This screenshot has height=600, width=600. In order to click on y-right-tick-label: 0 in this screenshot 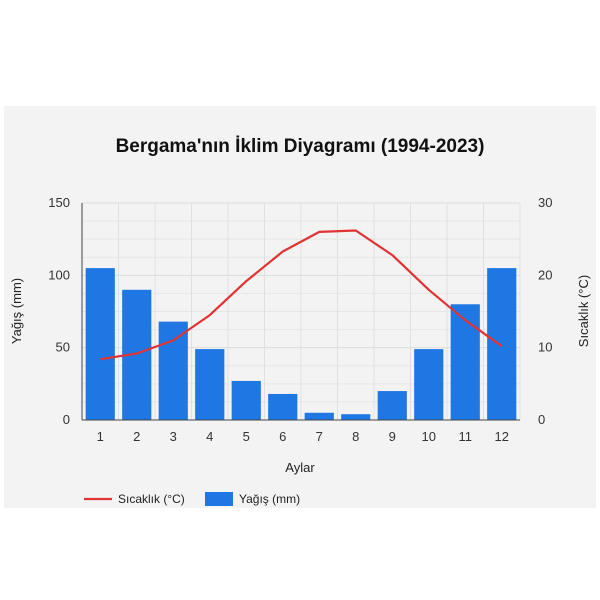, I will do `click(541, 419)`.